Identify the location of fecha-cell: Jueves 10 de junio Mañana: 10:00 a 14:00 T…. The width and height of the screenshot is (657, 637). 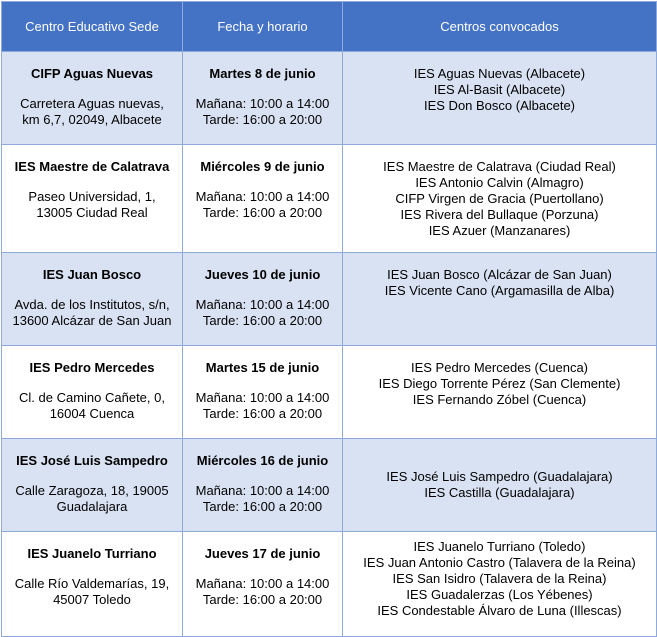
(262, 299).